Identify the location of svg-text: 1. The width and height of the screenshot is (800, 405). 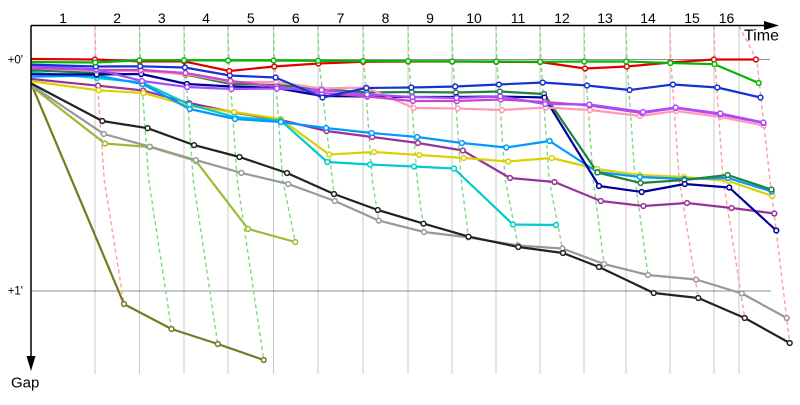
(63, 18).